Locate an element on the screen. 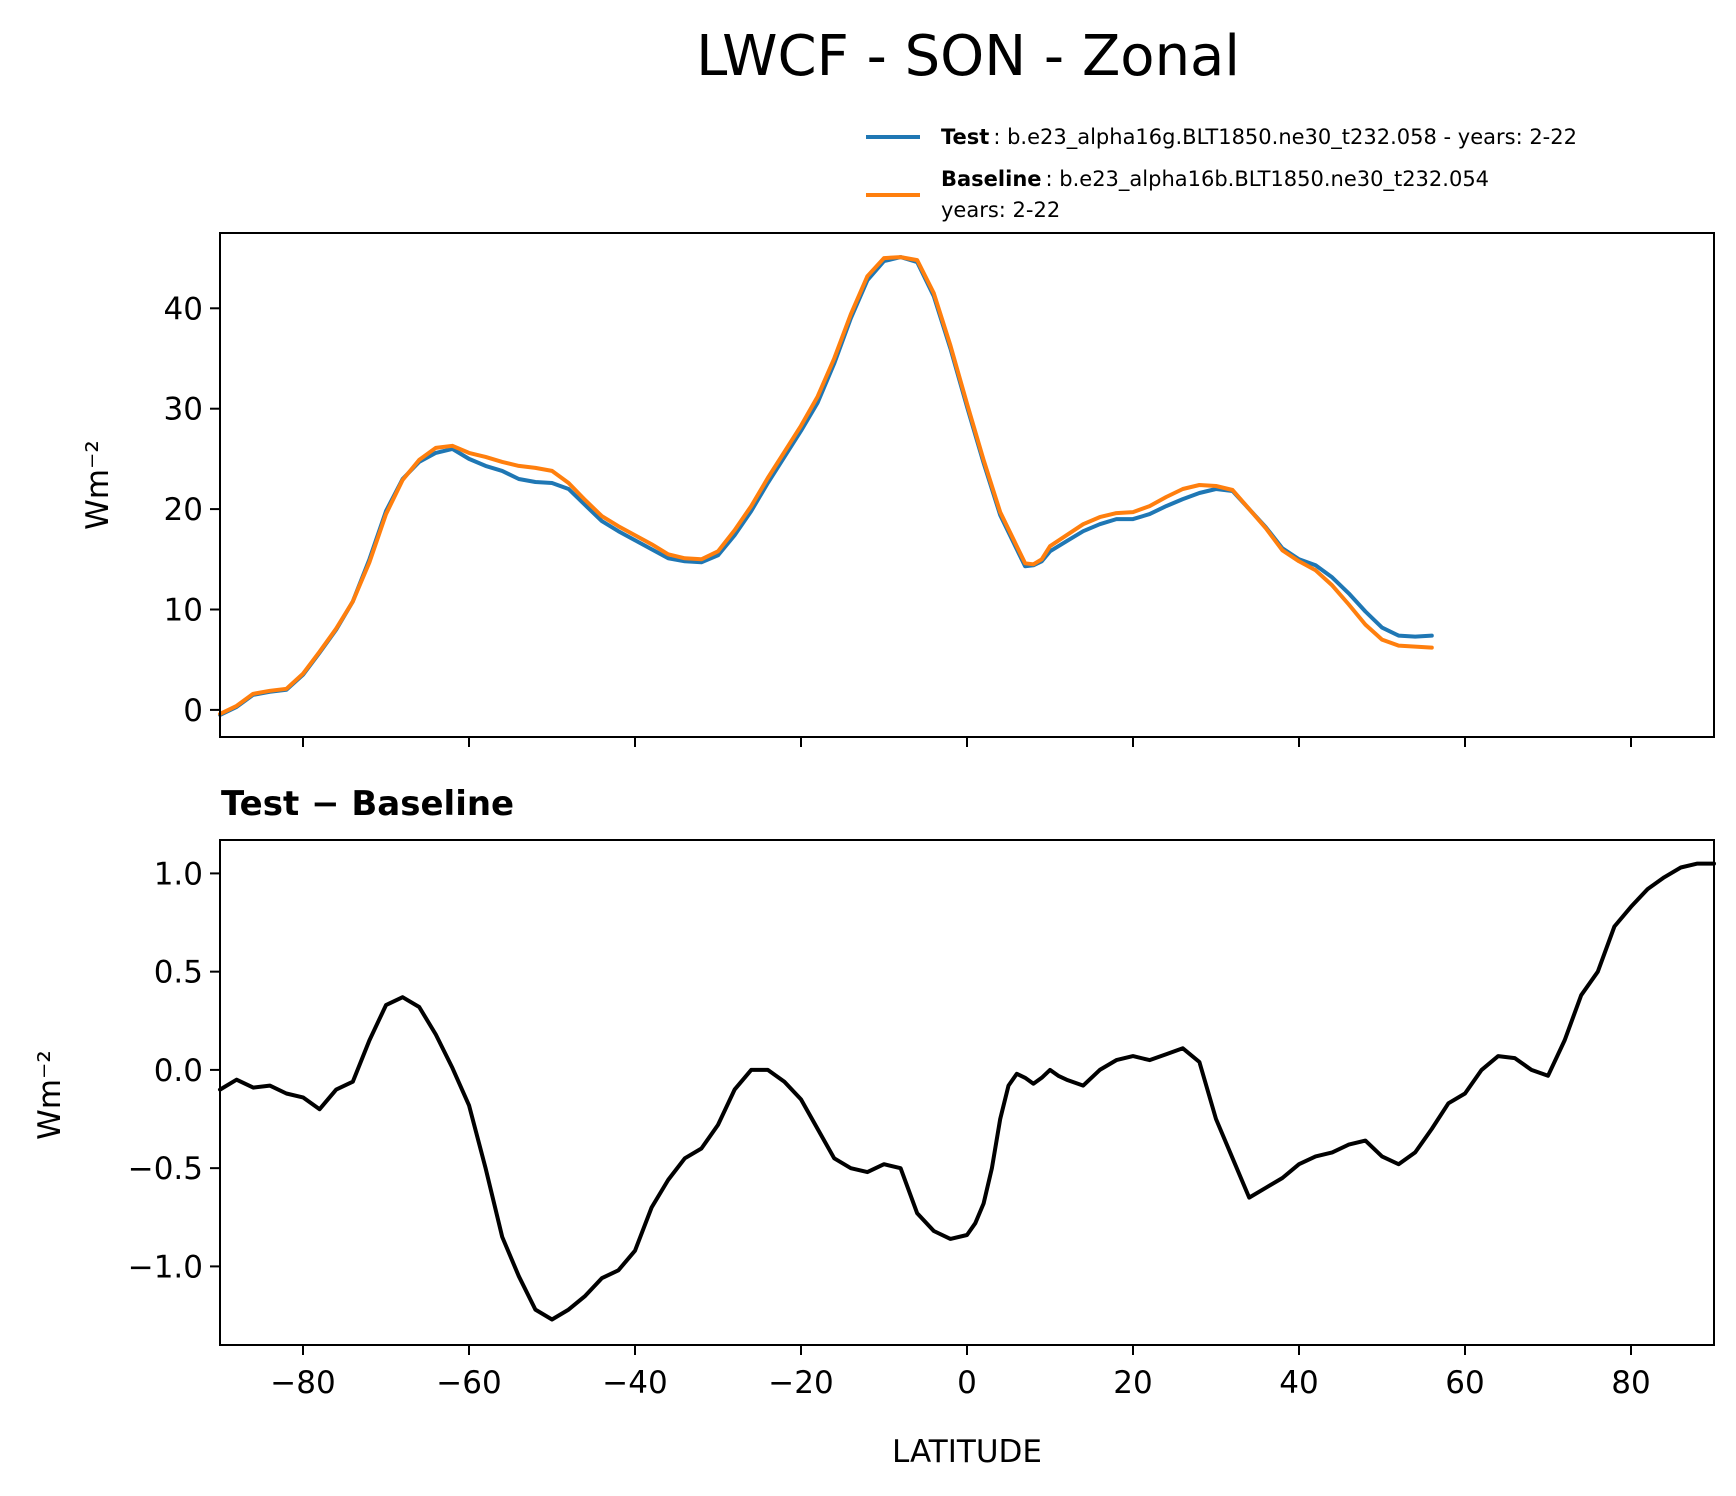 The image size is (1736, 1496). x-tick-label: 20 is located at coordinates (1132, 1383).